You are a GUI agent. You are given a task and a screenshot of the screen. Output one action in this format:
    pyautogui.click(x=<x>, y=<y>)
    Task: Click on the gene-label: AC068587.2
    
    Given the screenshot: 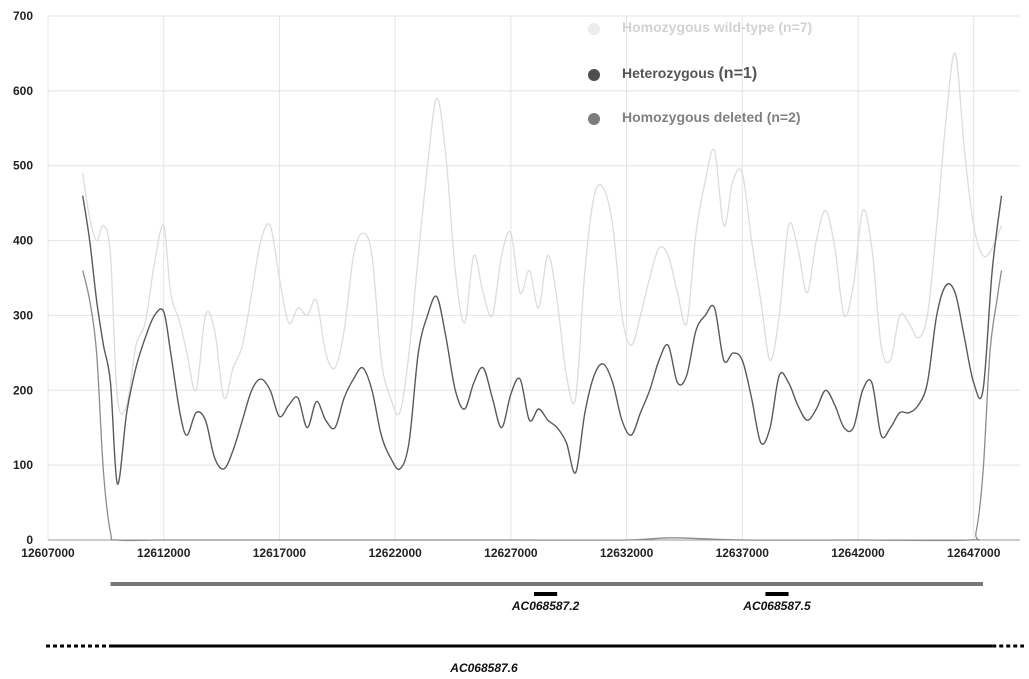 What is the action you would take?
    pyautogui.click(x=545, y=606)
    